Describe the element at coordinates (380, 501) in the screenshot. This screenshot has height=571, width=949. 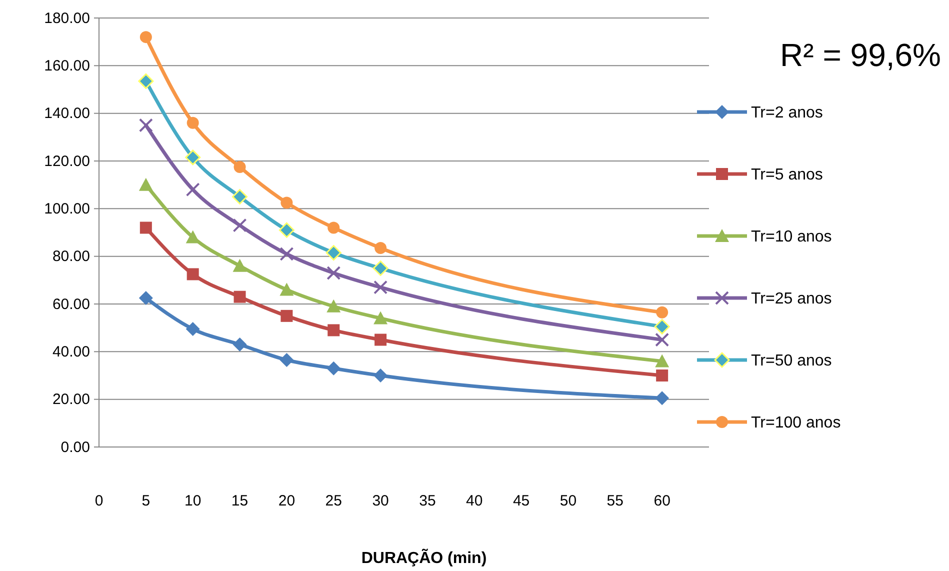
I see `x-tick-label: 30` at that location.